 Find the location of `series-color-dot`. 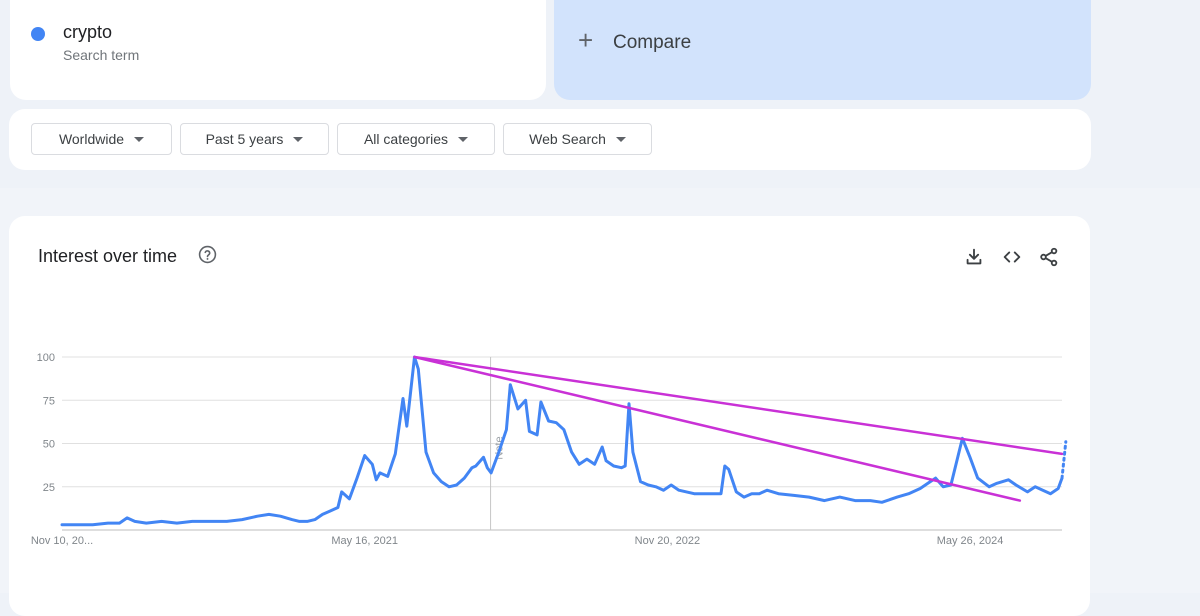

series-color-dot is located at coordinates (38, 34).